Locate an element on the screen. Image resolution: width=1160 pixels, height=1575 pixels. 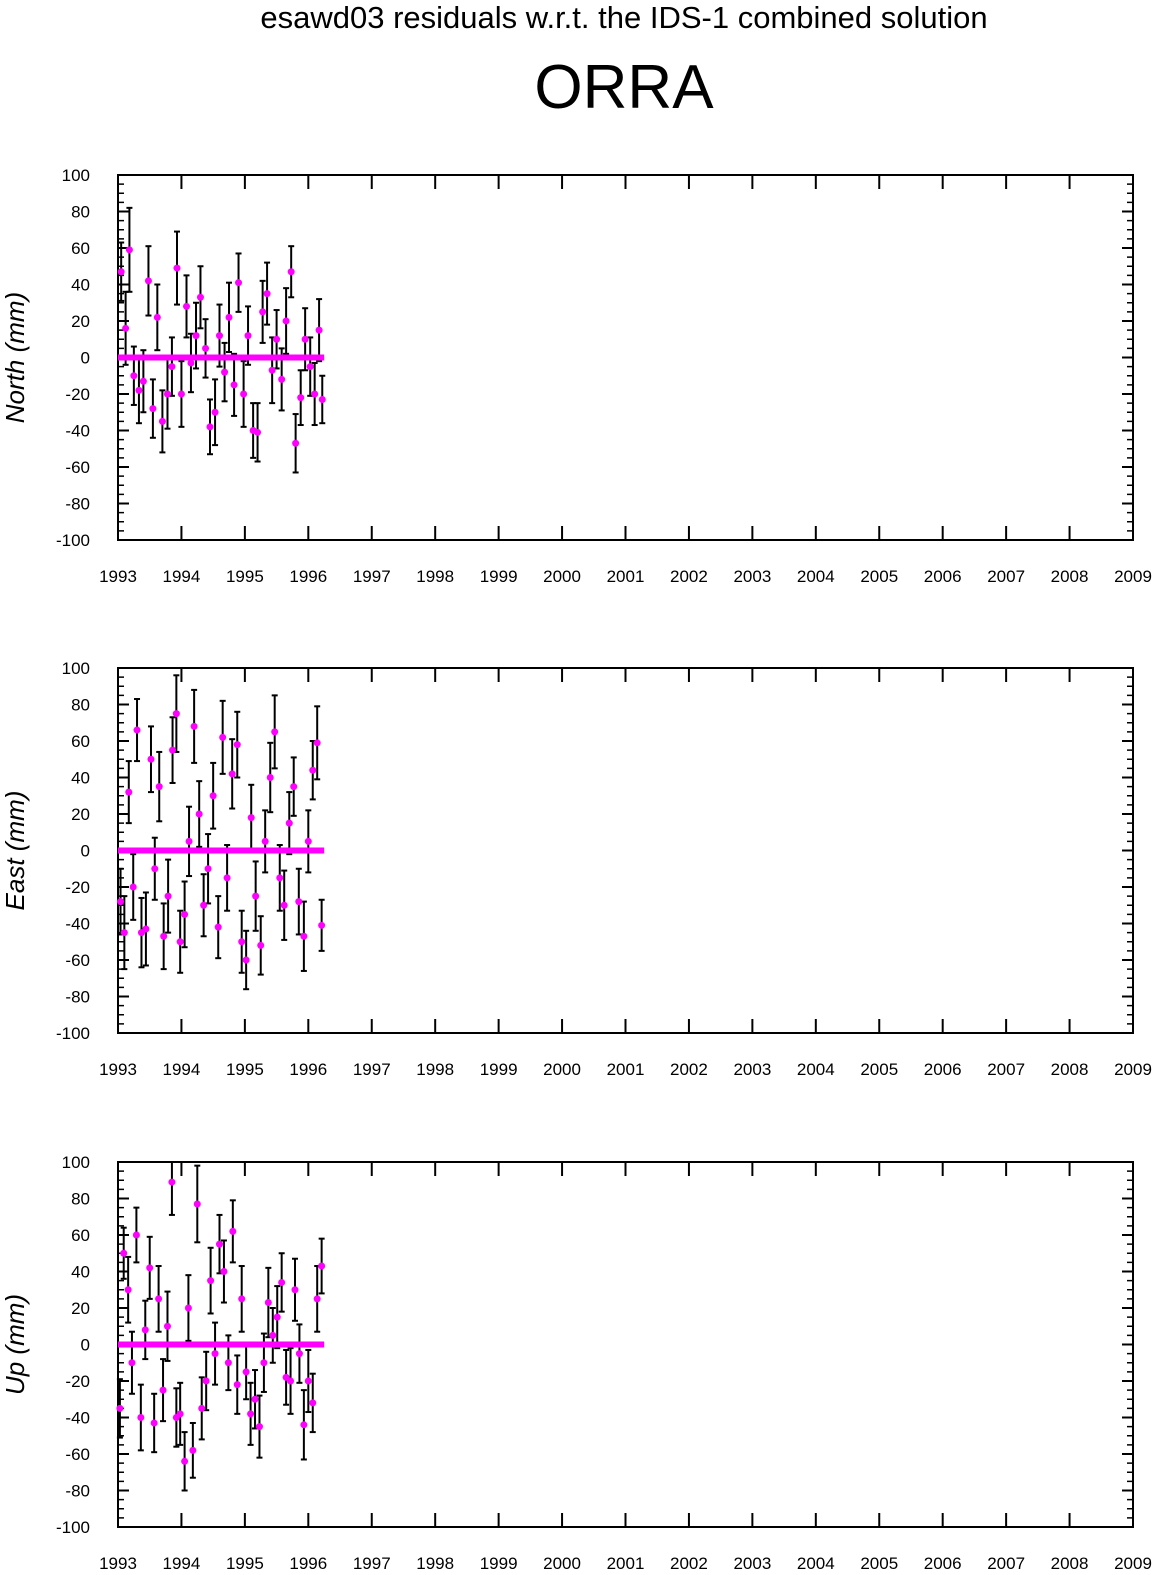
east-y-tick-label: -40 is located at coordinates (77, 924).